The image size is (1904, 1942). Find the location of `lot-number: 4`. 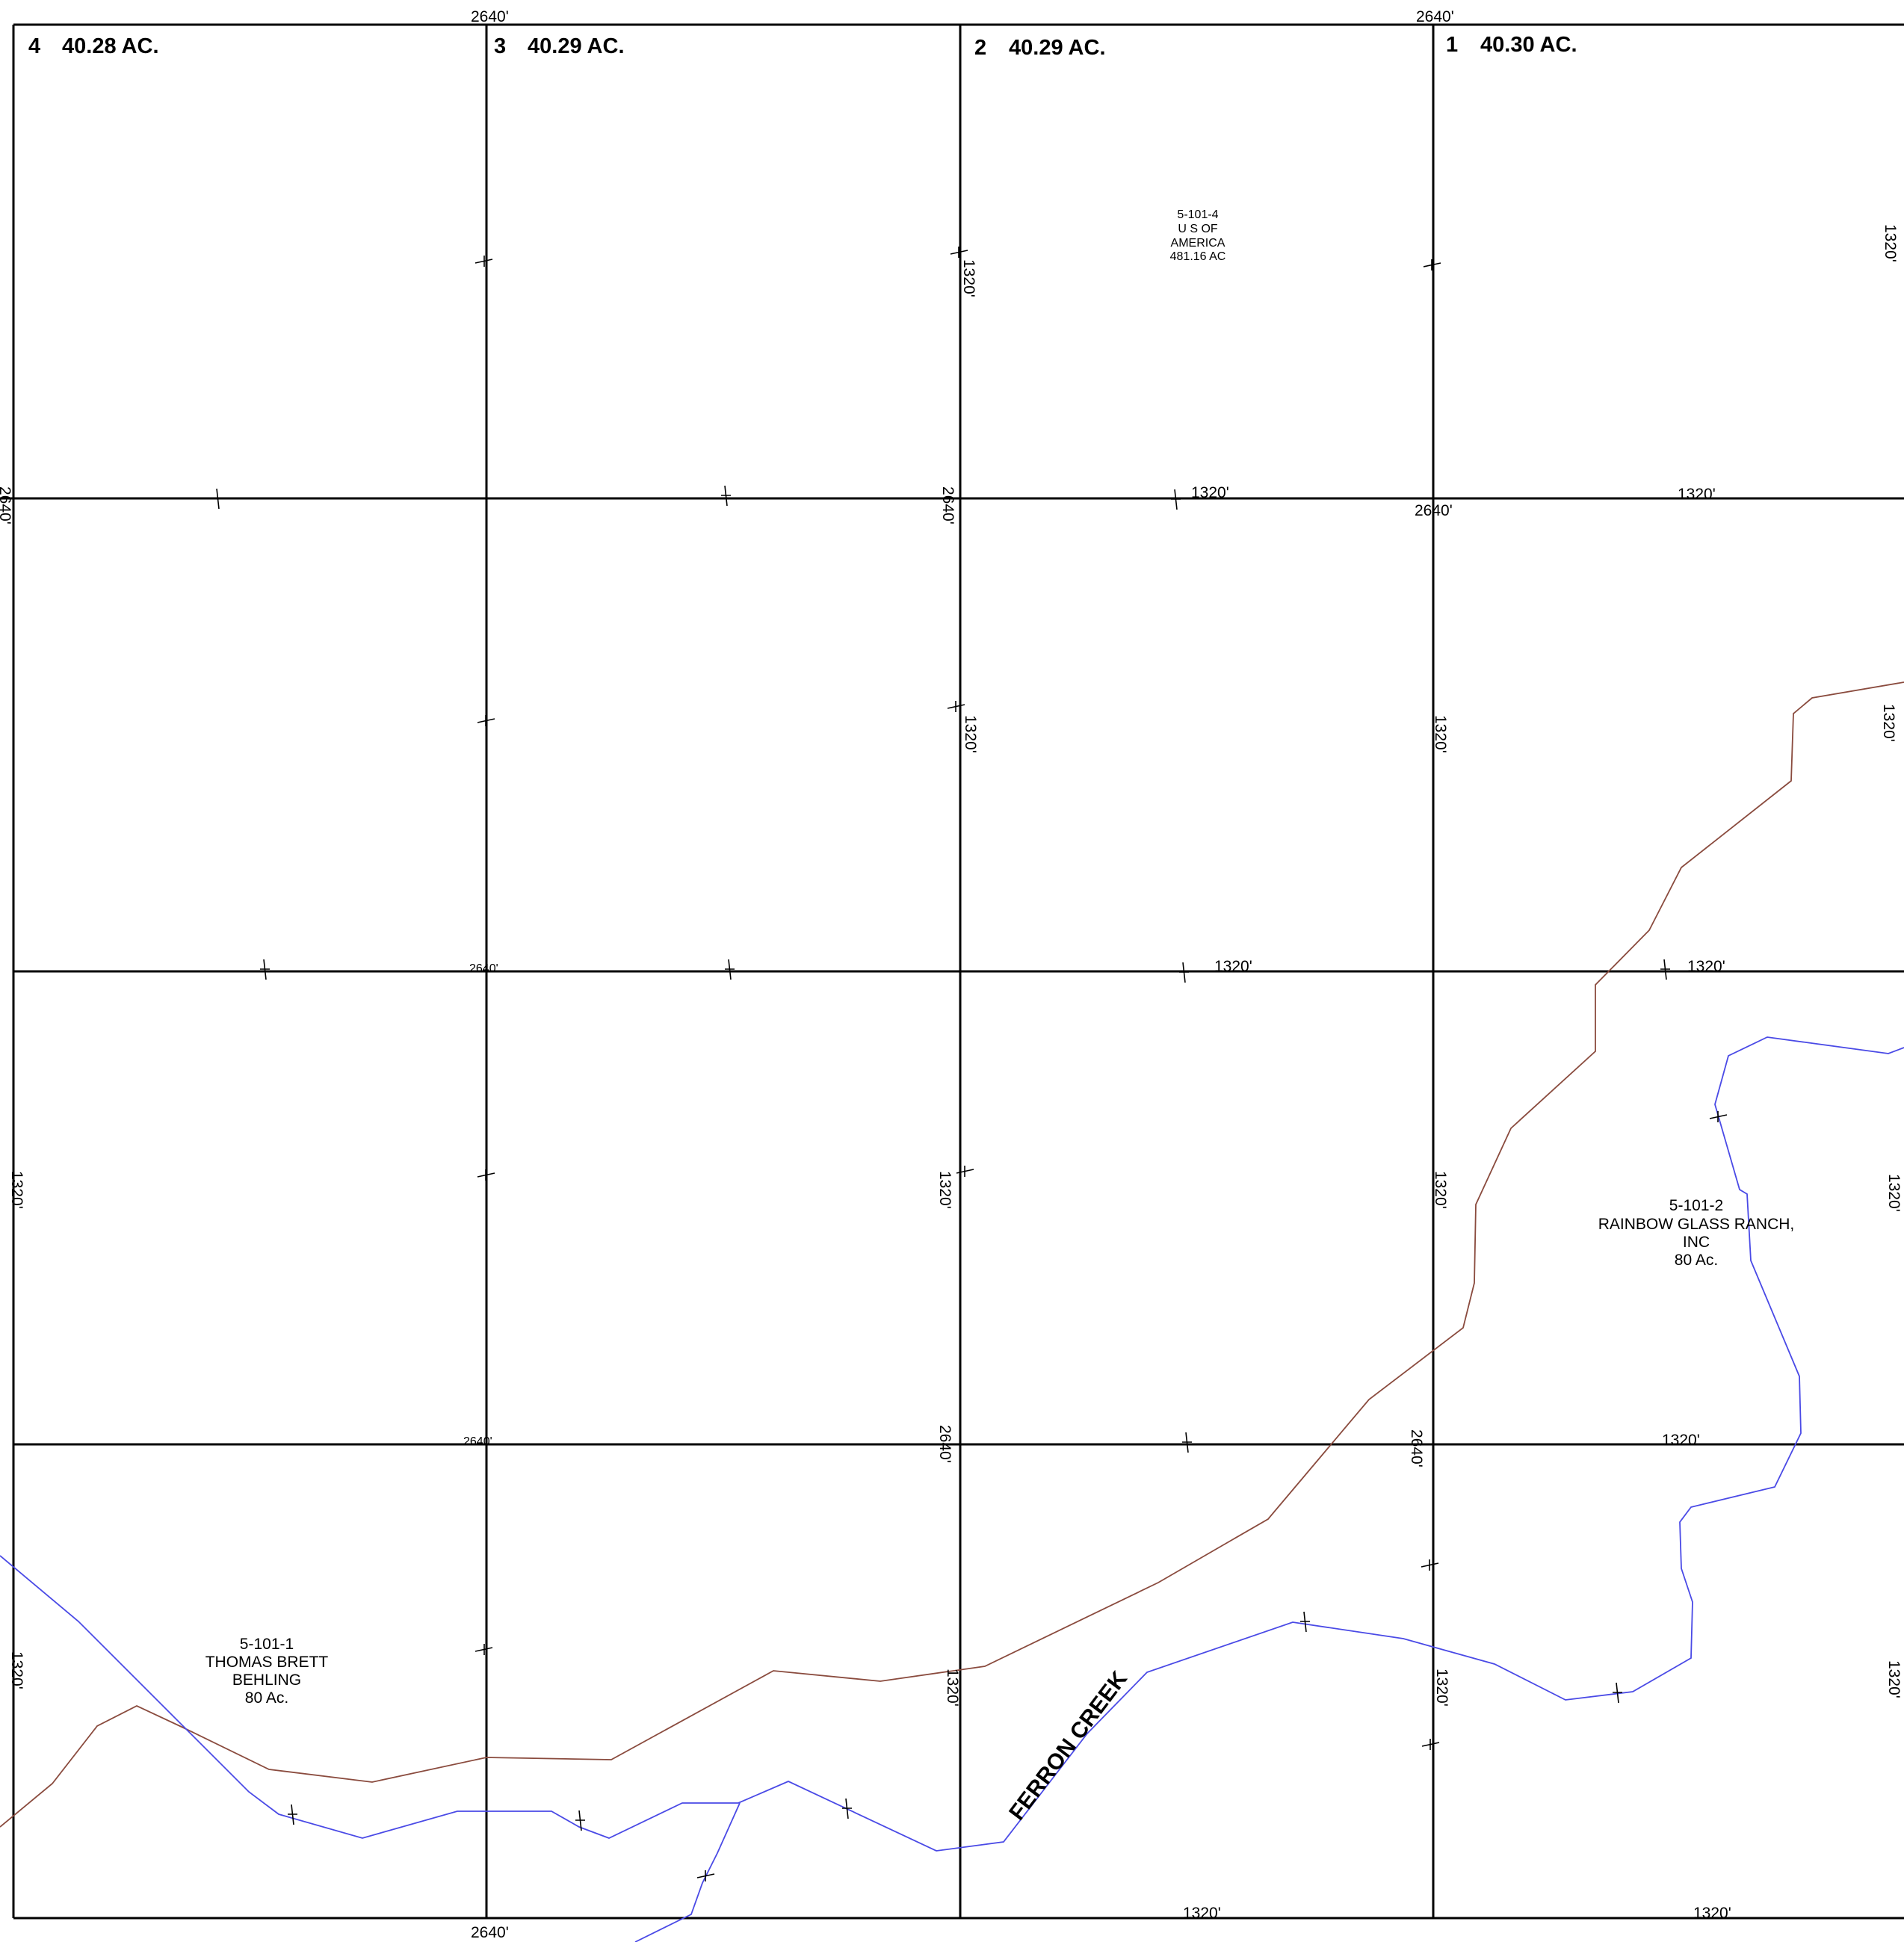

lot-number: 4 is located at coordinates (34, 46).